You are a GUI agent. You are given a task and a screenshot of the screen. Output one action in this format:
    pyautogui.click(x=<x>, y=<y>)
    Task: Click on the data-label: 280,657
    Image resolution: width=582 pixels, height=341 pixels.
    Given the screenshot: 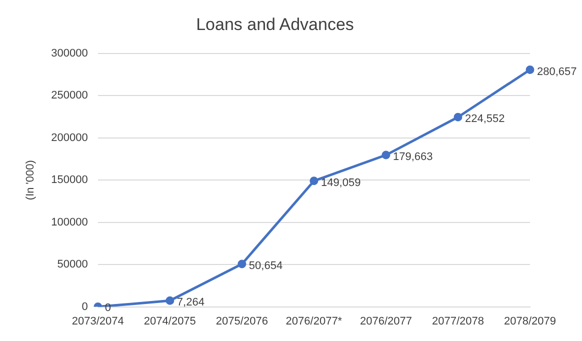 What is the action you would take?
    pyautogui.click(x=557, y=72)
    